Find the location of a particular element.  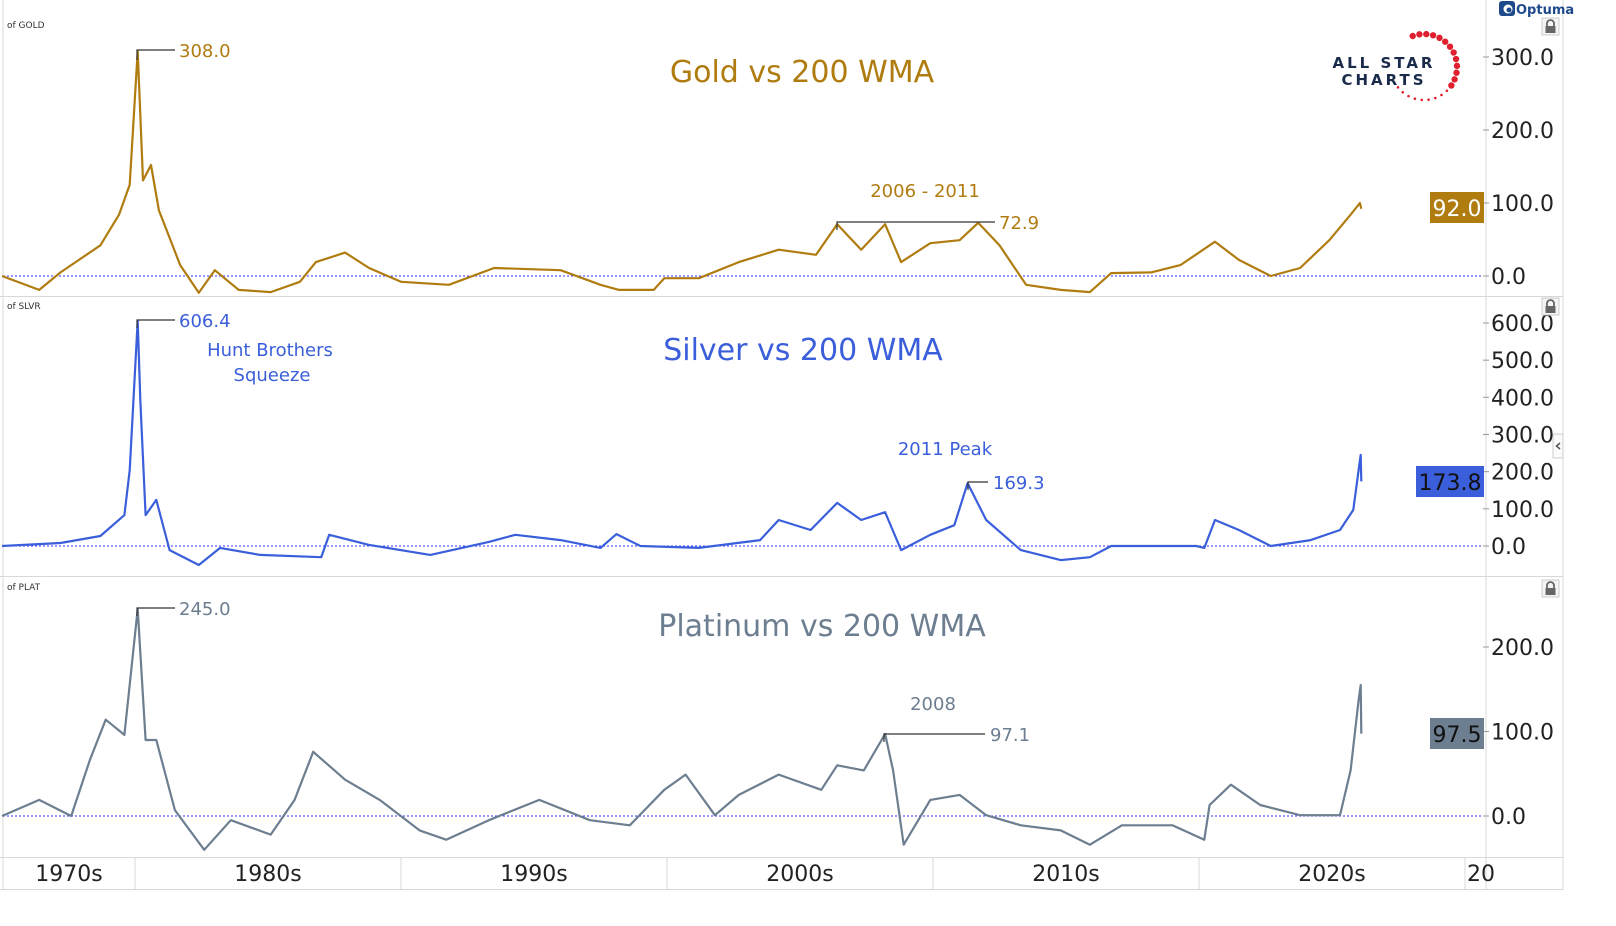

last-value-gold-text: 92.0 is located at coordinates (1457, 209).